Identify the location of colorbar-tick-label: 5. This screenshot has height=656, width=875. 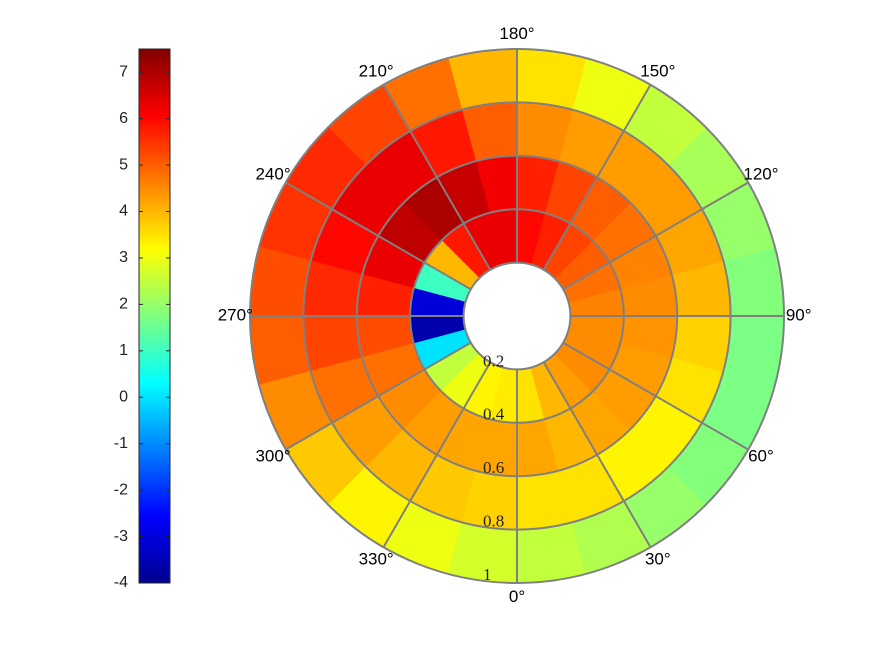
(123, 164).